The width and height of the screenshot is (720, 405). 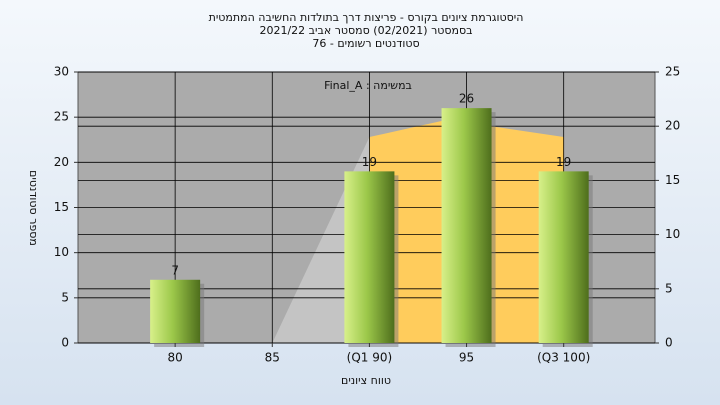 What do you see at coordinates (466, 99) in the screenshot?
I see `data-label: 26` at bounding box center [466, 99].